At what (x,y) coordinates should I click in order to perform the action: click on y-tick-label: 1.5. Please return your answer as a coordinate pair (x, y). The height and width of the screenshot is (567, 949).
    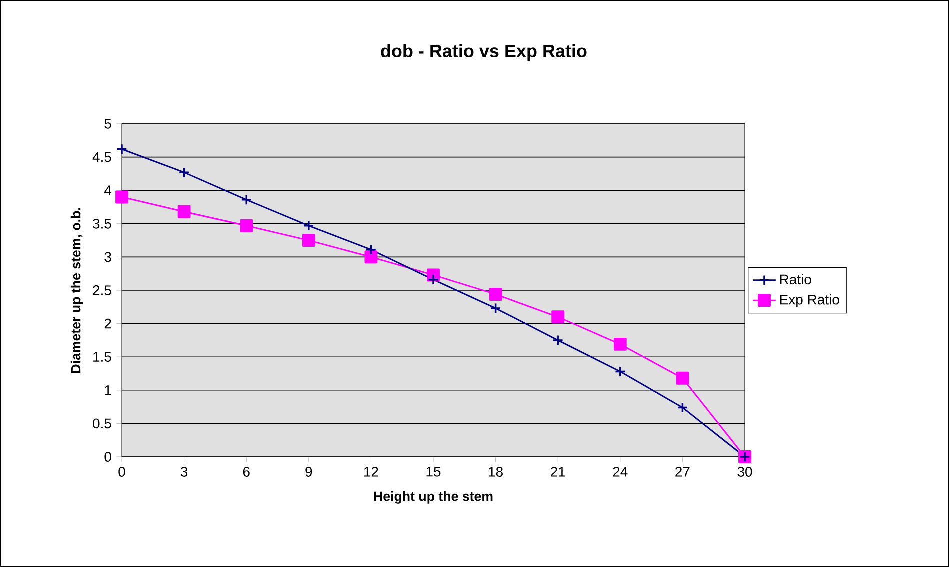
    Looking at the image, I should click on (103, 357).